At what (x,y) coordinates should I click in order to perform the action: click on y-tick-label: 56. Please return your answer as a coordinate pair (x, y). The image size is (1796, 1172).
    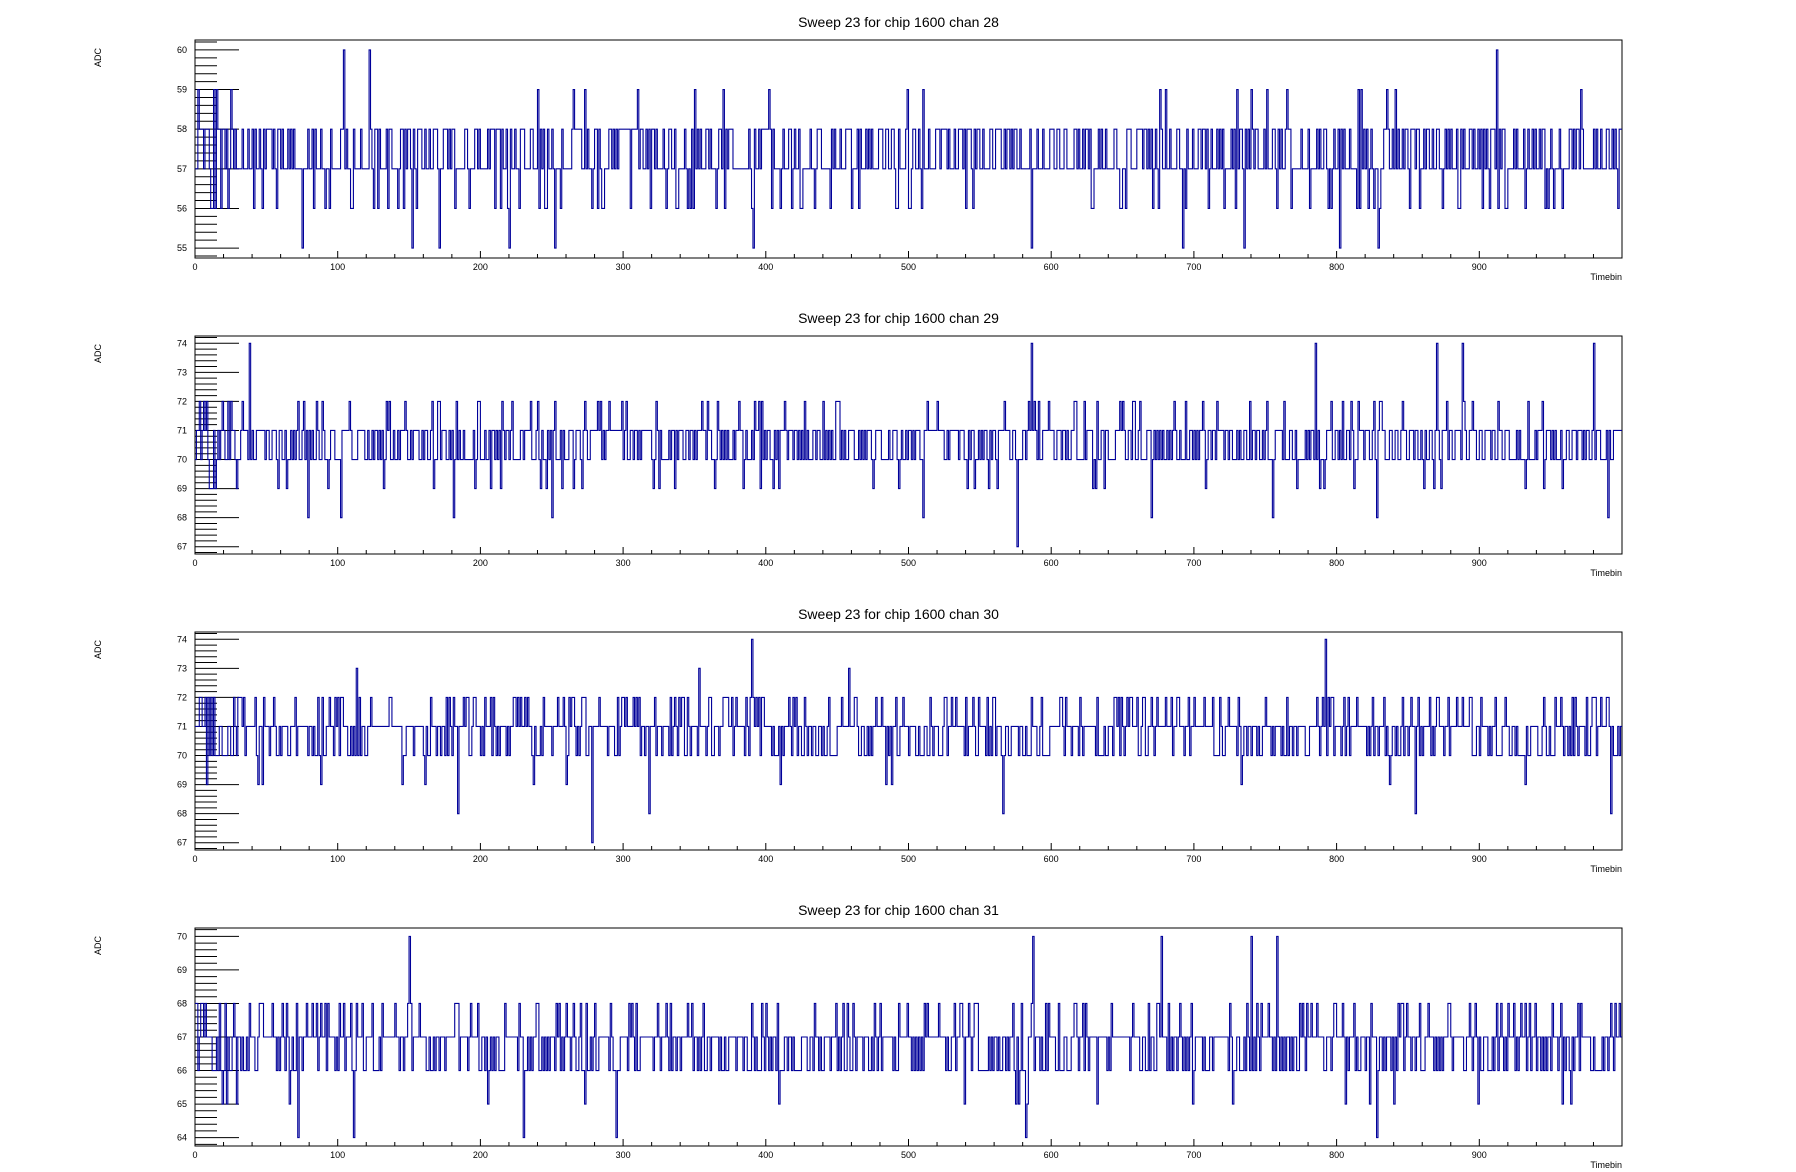
    Looking at the image, I should click on (182, 208).